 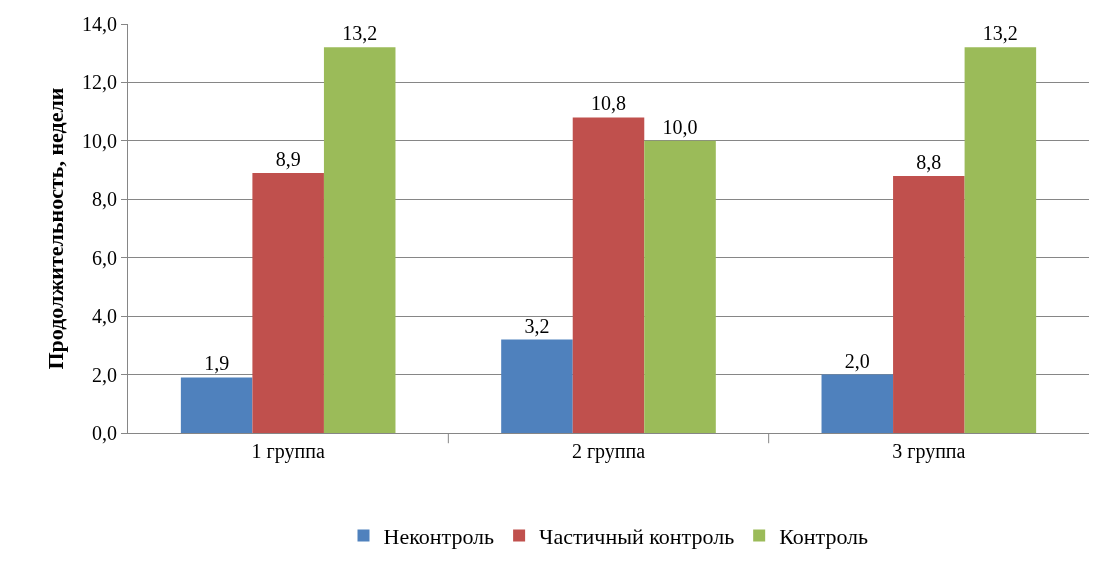 What do you see at coordinates (608, 451) in the screenshot?
I see `x-tick-label: 2 группа` at bounding box center [608, 451].